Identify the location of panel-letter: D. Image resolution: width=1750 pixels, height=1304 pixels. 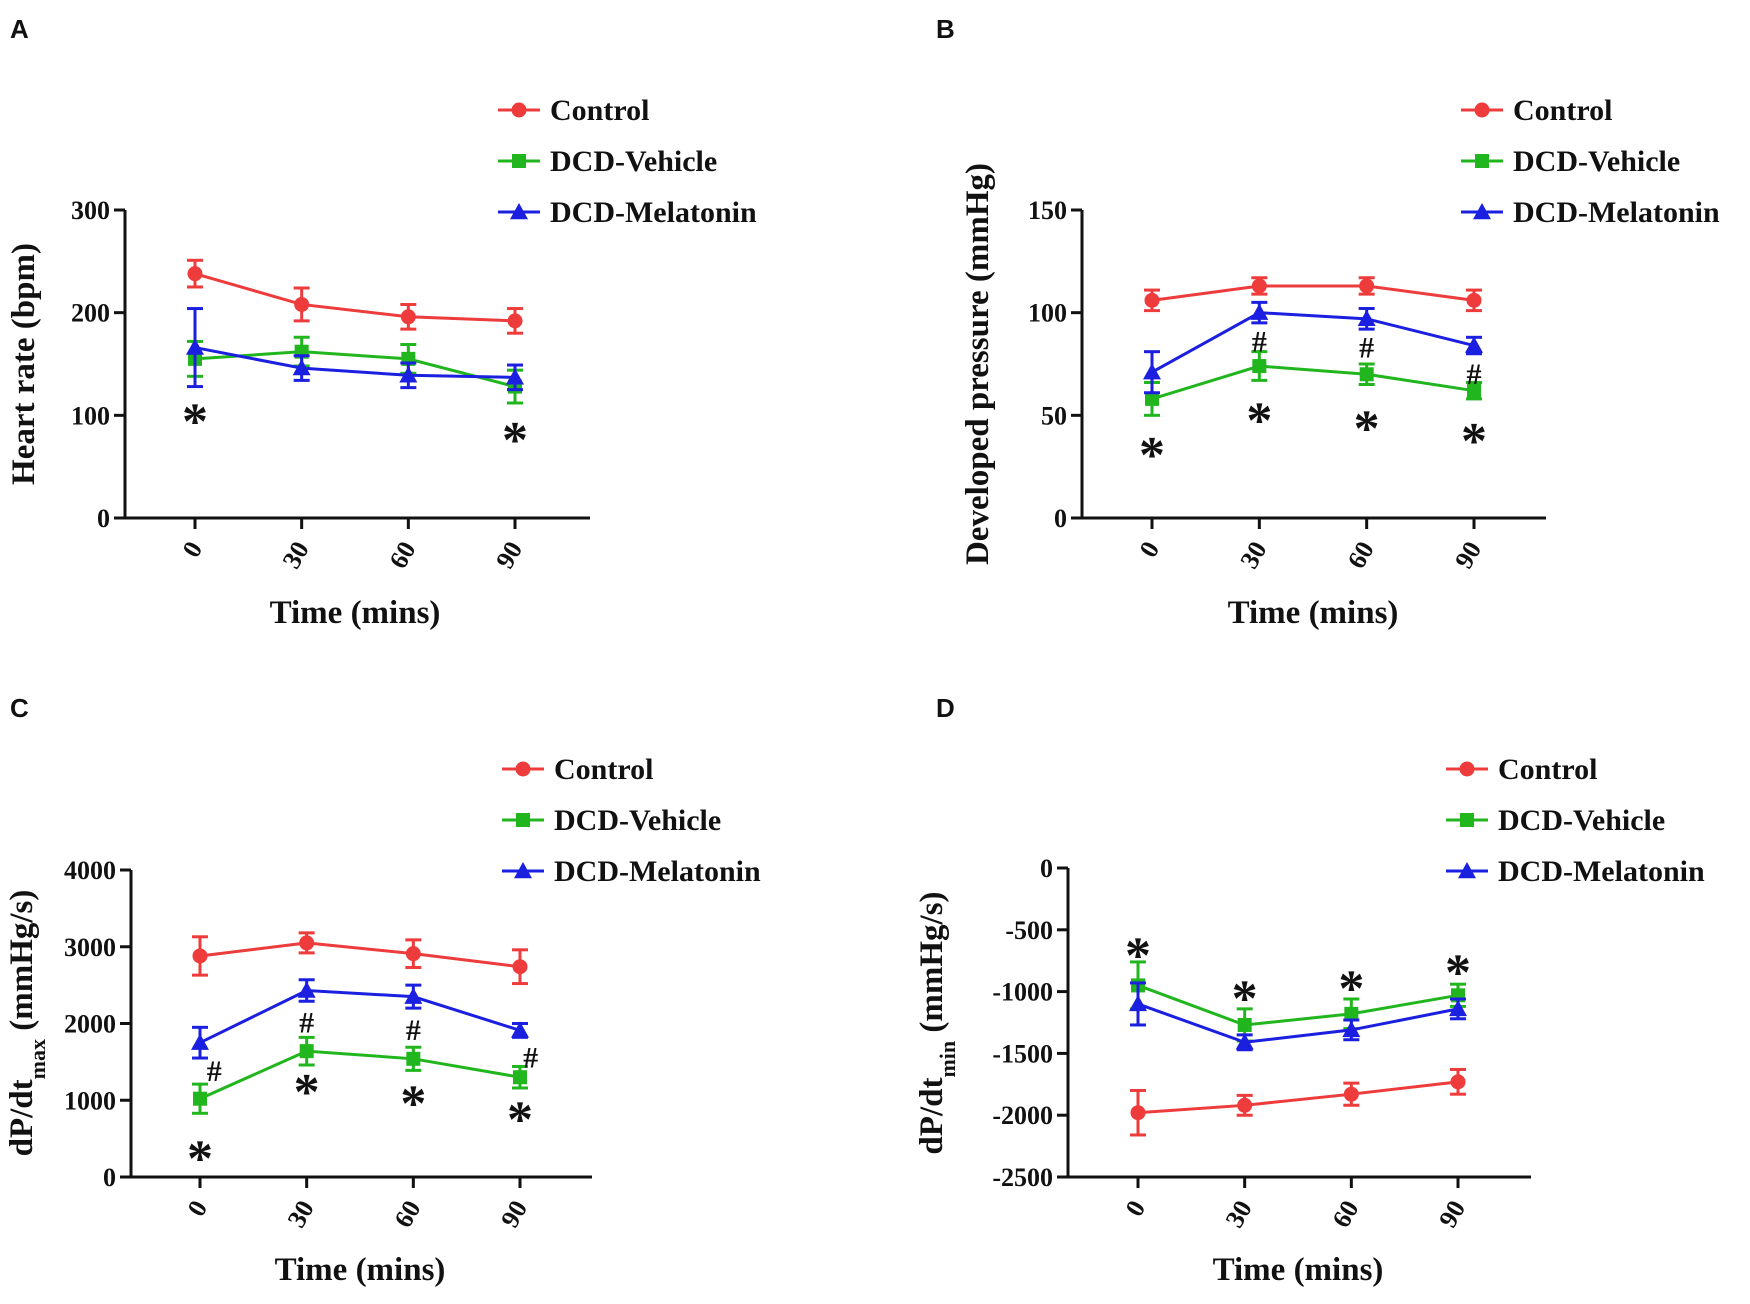
(945, 708).